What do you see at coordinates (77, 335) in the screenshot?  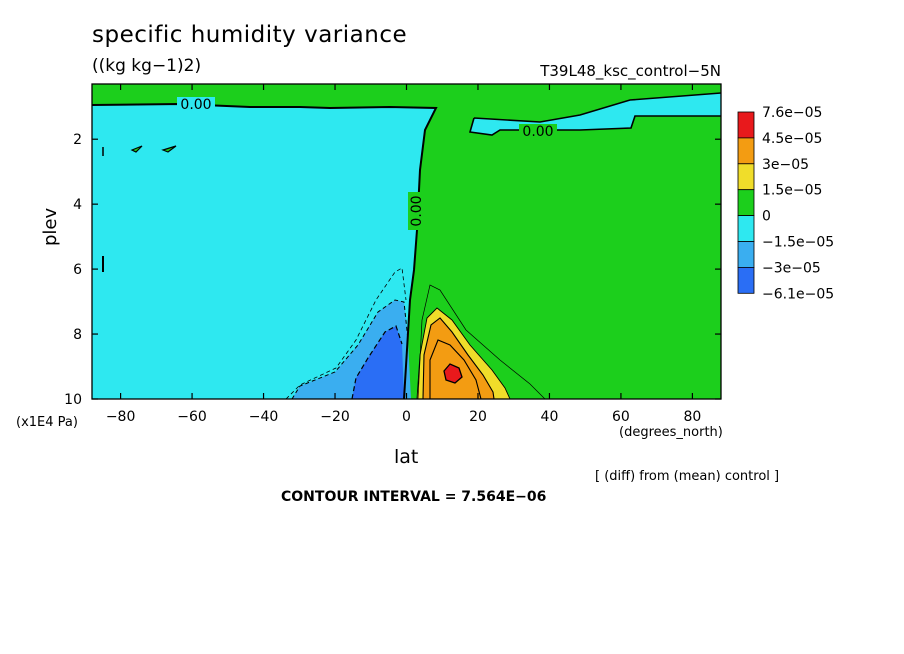 I see `y-tick-label: 8` at bounding box center [77, 335].